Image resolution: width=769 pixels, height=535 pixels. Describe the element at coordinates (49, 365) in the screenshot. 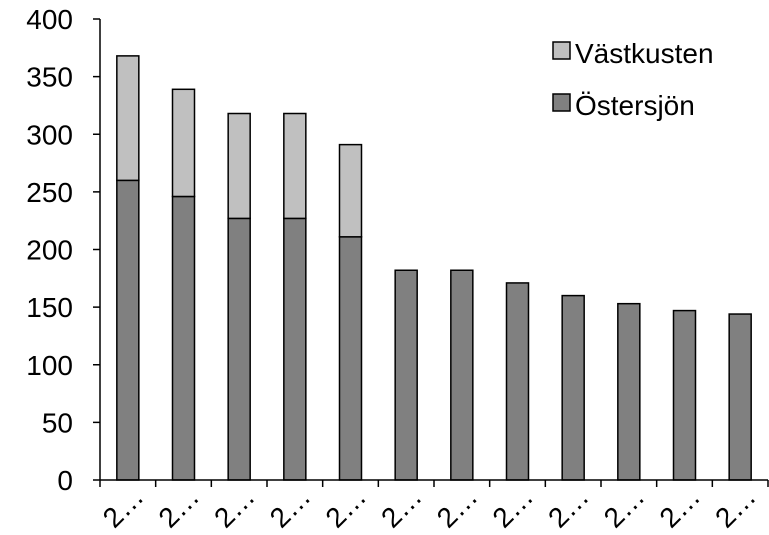

I see `y-tick-label: 100` at that location.